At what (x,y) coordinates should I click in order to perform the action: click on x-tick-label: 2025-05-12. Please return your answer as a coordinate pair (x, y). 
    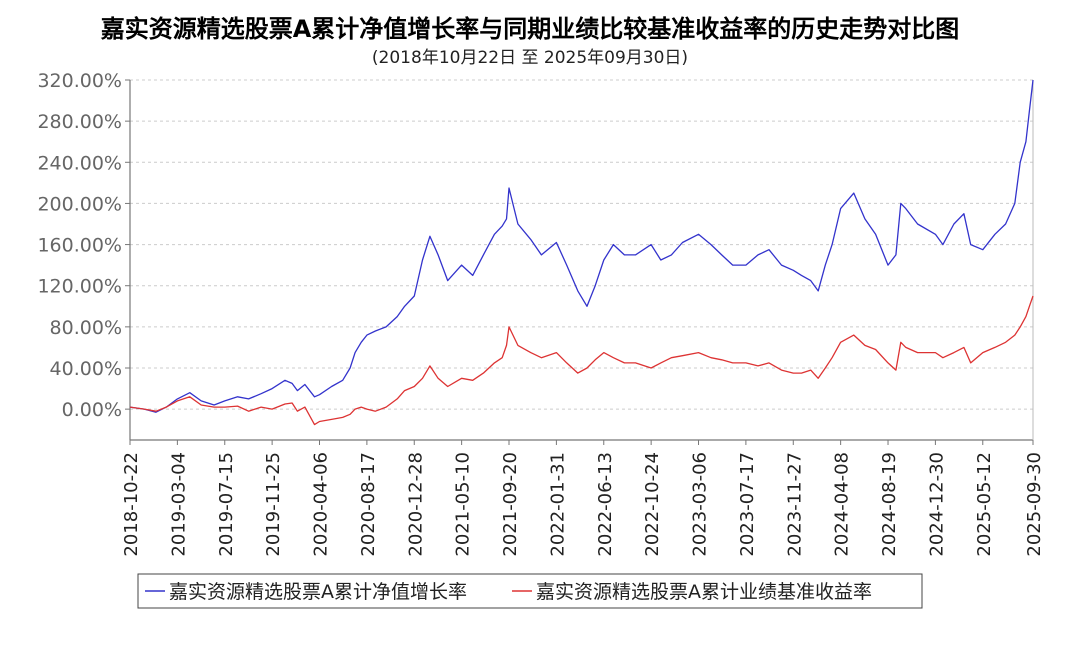
    Looking at the image, I should click on (984, 504).